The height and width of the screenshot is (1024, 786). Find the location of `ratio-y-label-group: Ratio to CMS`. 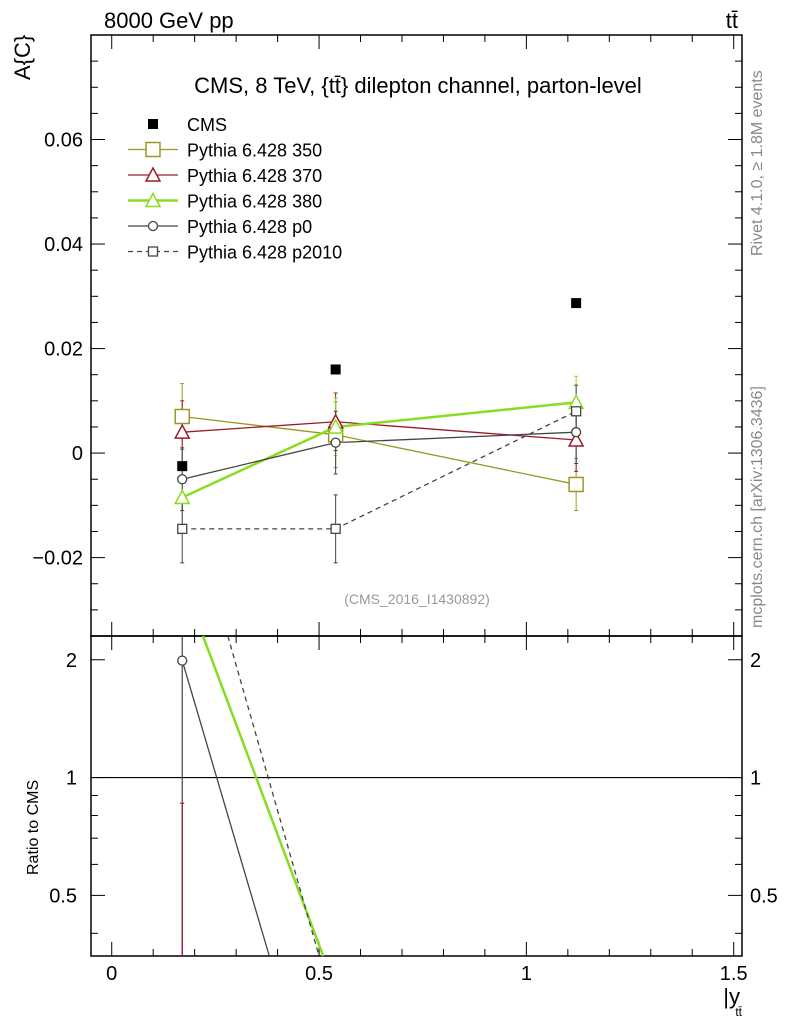

ratio-y-label-group: Ratio to CMS is located at coordinates (33, 827).